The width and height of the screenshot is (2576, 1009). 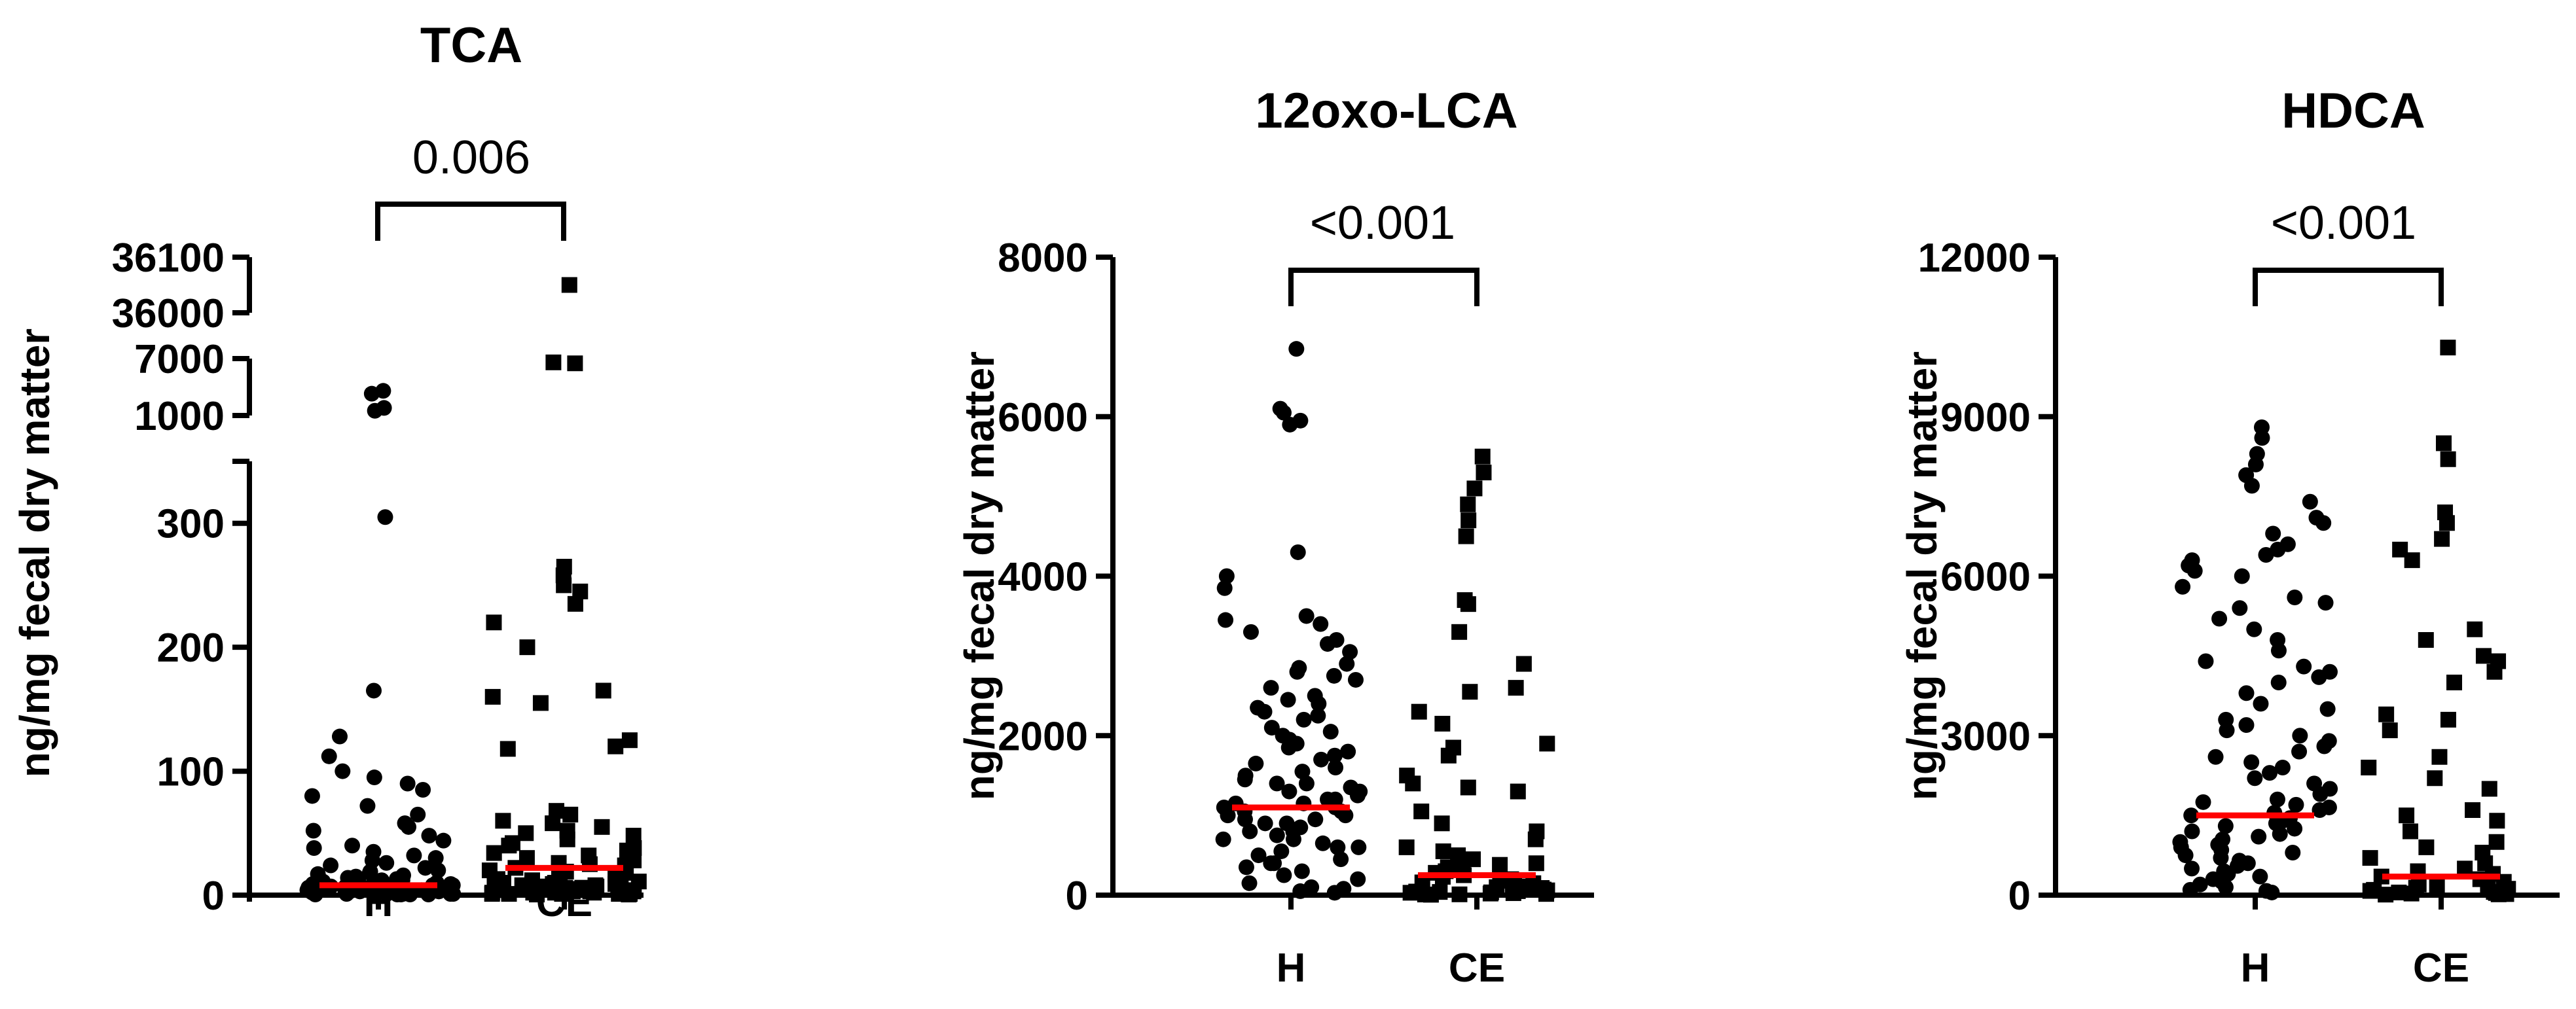 I want to click on data-points, so click(x=2344, y=621).